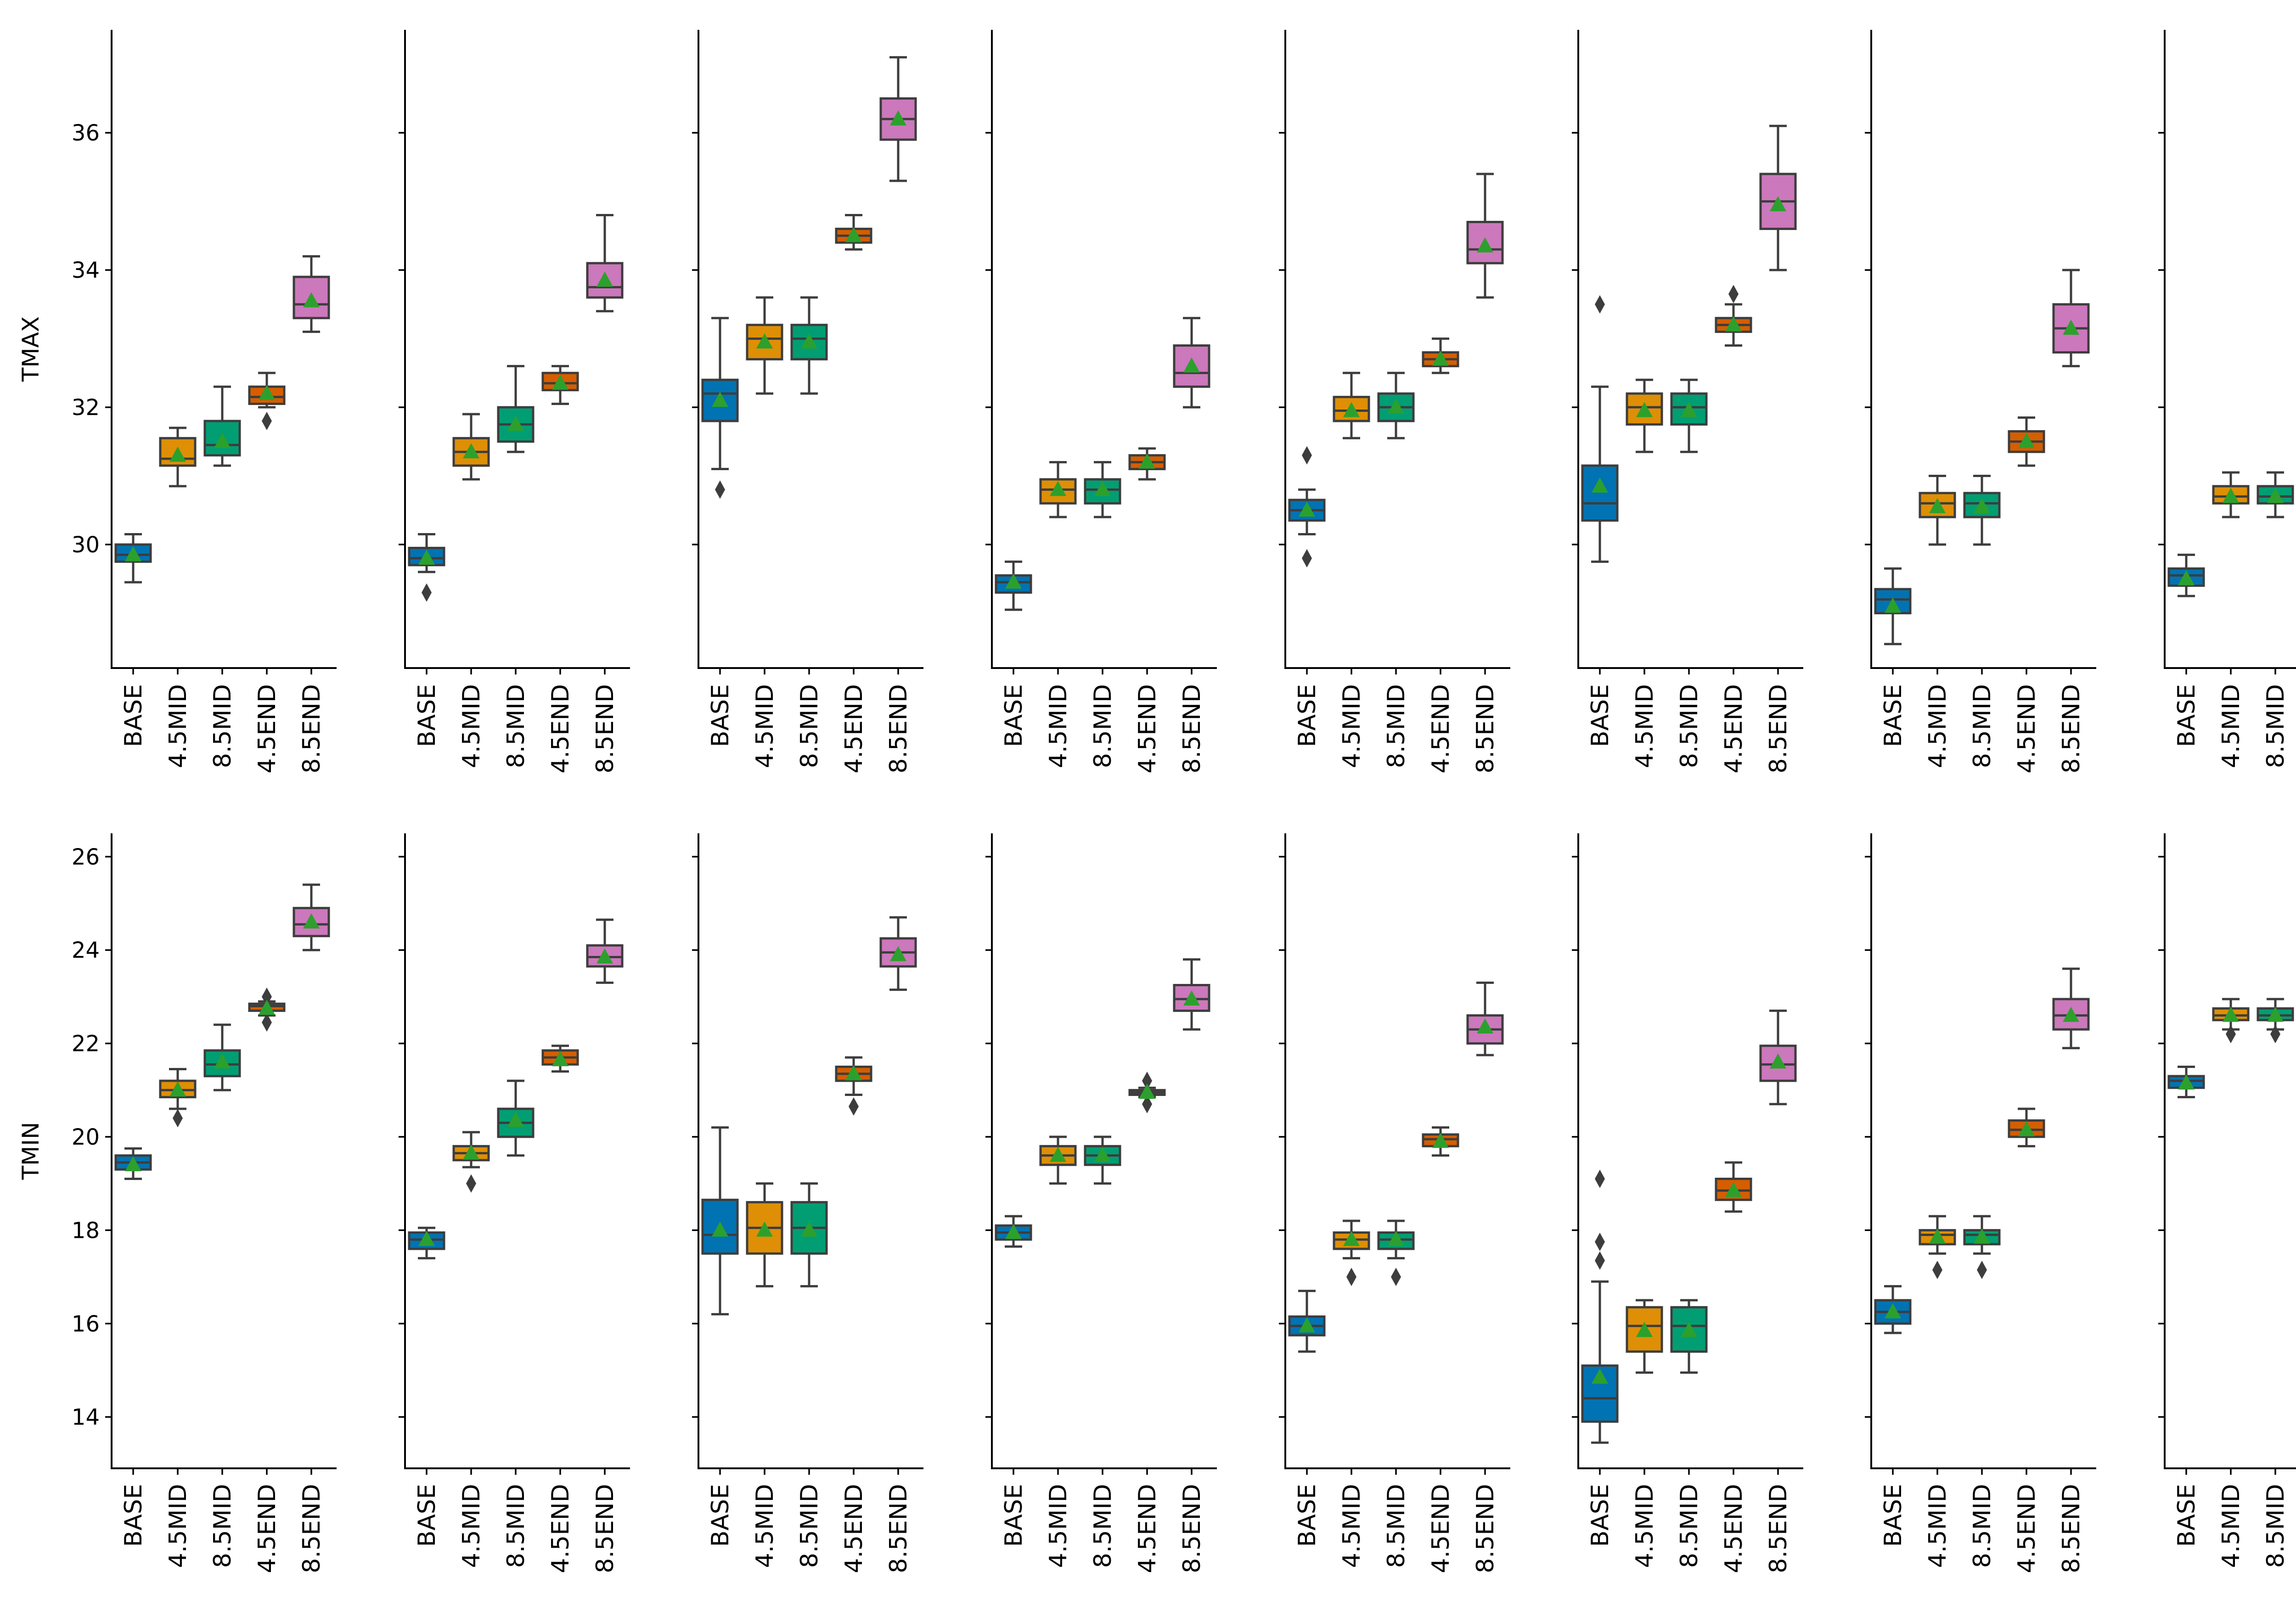 This screenshot has width=2296, height=1618. Describe the element at coordinates (1687, 1203) in the screenshot. I see `panel-tmin-6: BASE 4.5MID 8.5MID 4.5END 8.5END` at that location.